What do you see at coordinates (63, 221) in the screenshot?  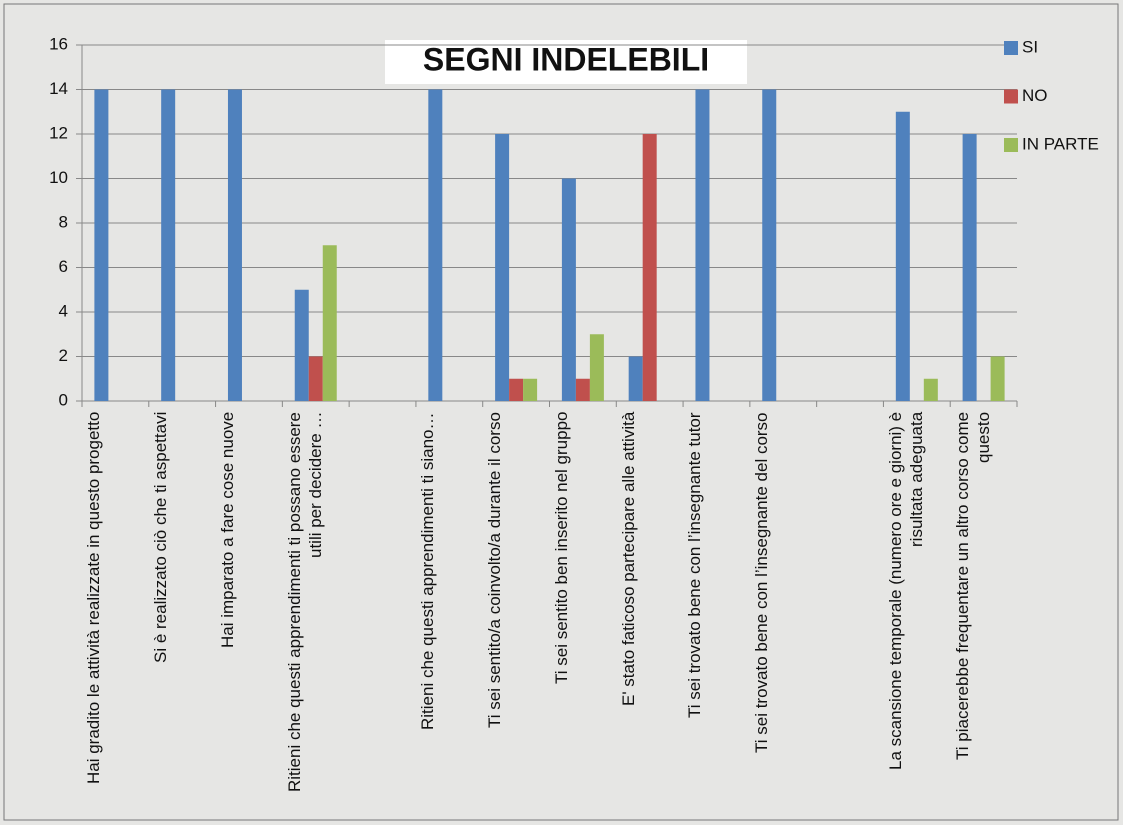 I see `y-tick-label: 8` at bounding box center [63, 221].